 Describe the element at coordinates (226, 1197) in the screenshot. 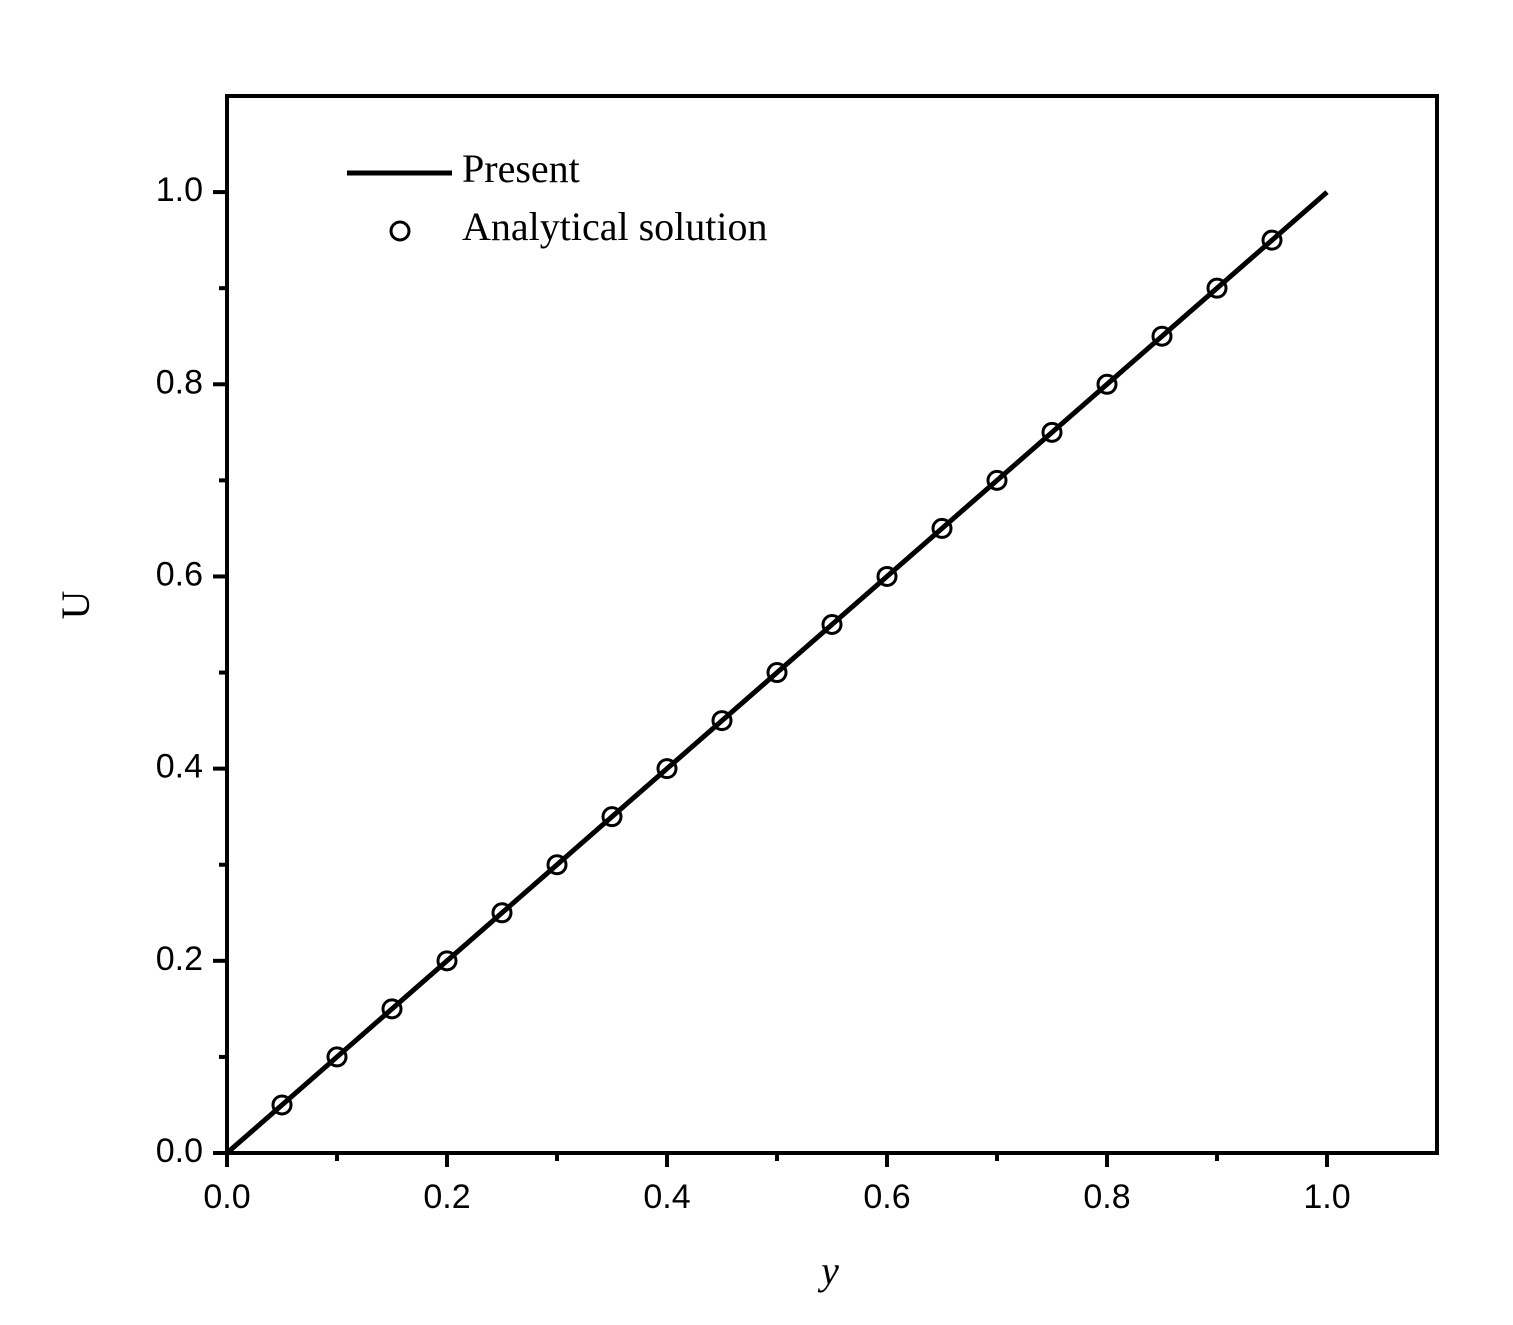

I see `x-tick-label: 0.0` at that location.